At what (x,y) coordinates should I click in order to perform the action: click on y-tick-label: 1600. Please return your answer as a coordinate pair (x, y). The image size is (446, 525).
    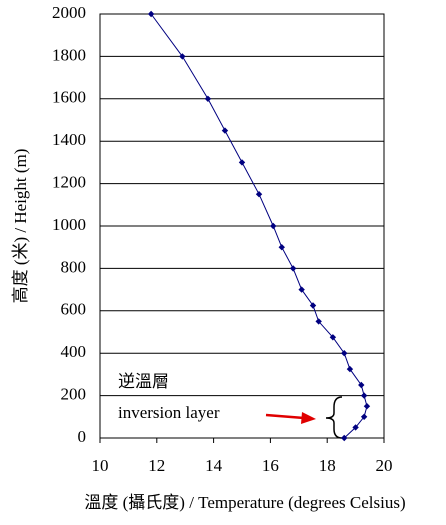
    Looking at the image, I should click on (69, 97).